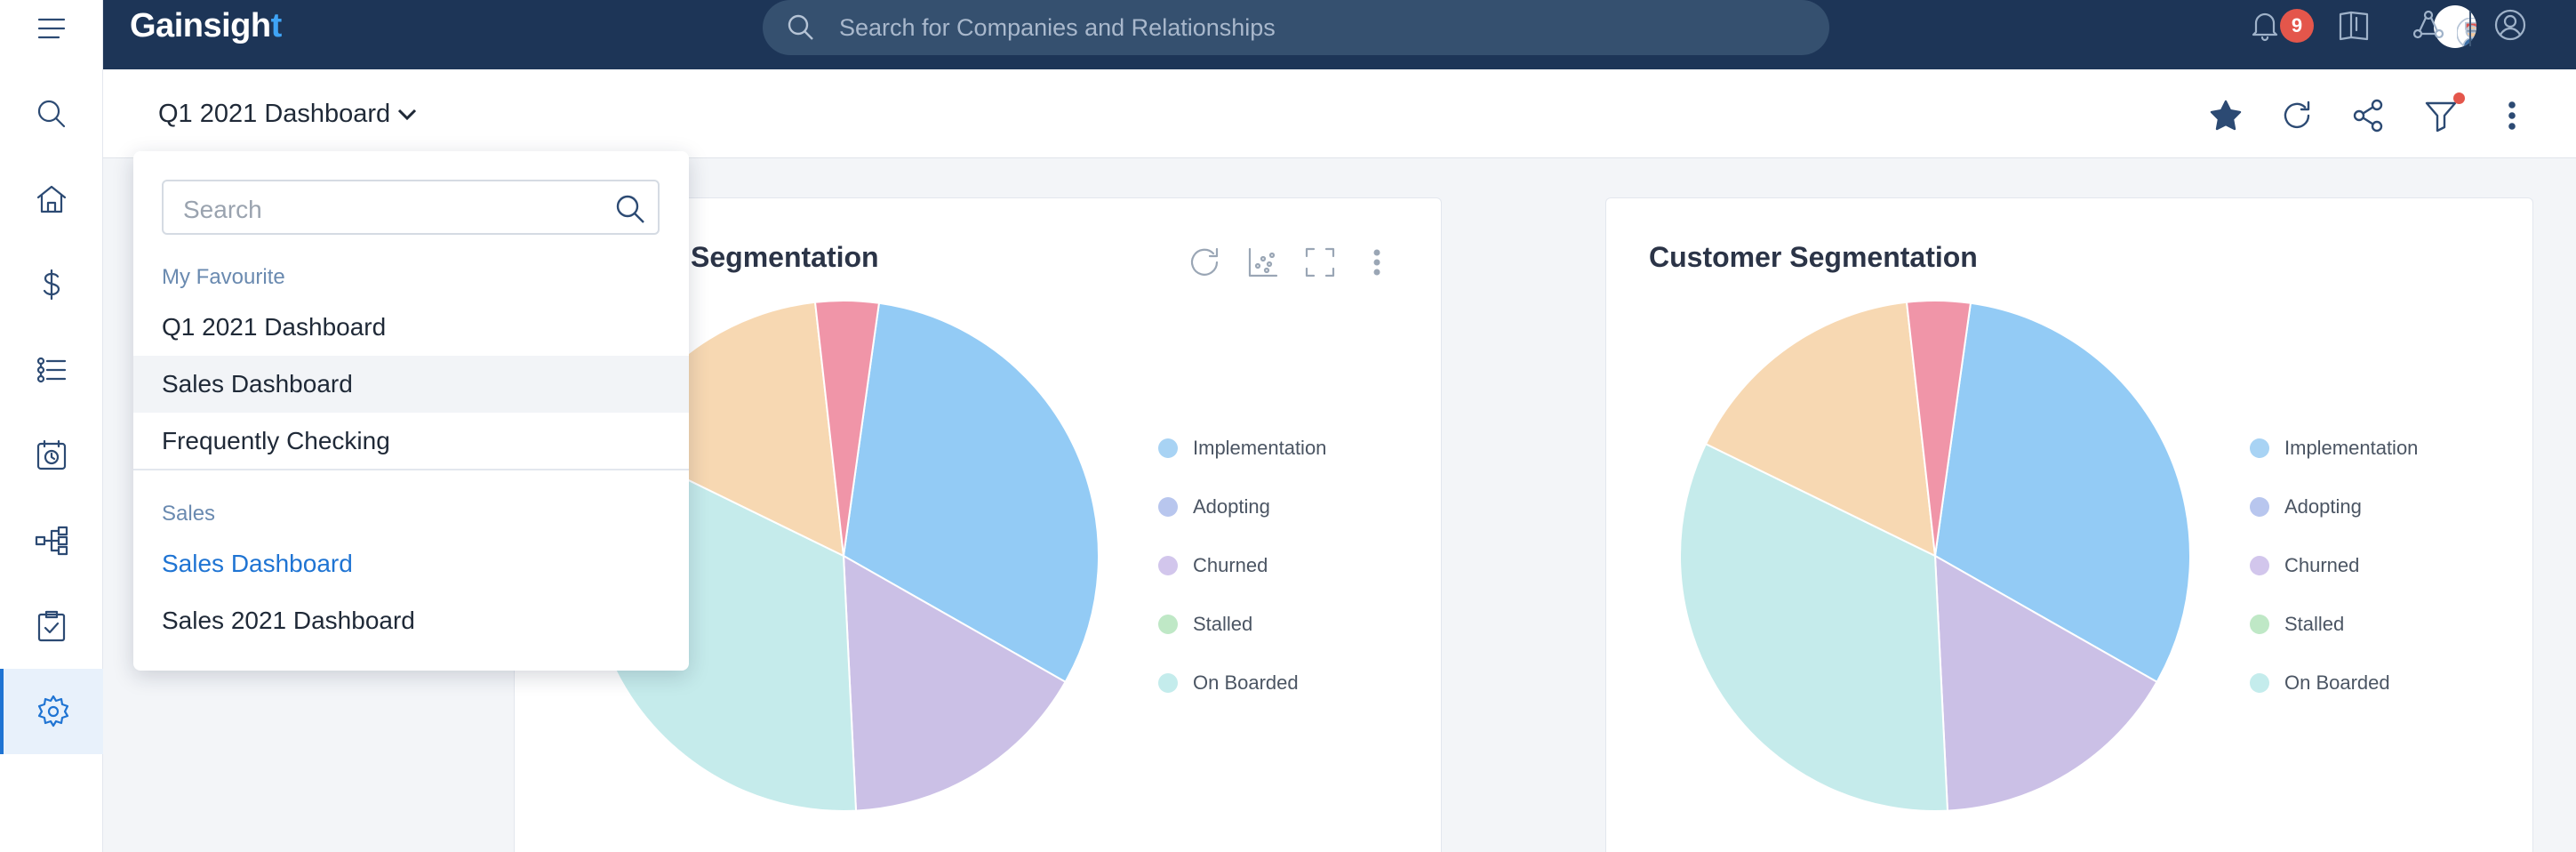 Image resolution: width=2576 pixels, height=852 pixels. I want to click on dashboard-selector: Q1 2021 Dashboard, so click(274, 114).